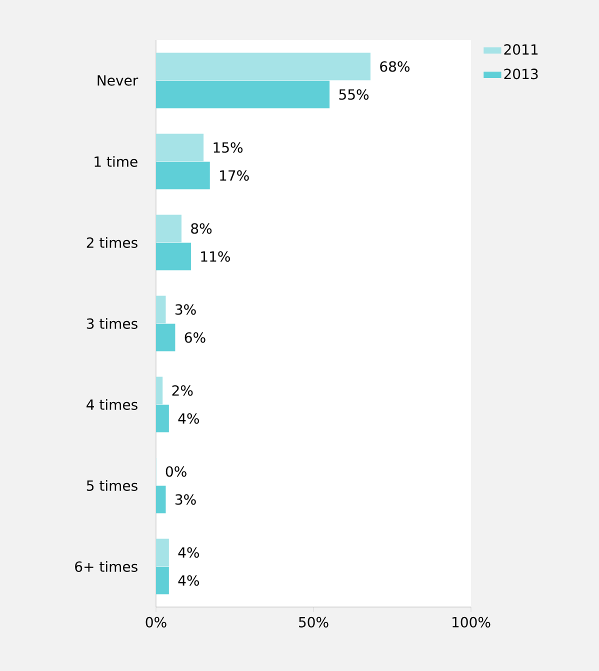 This screenshot has height=671, width=599. What do you see at coordinates (112, 485) in the screenshot?
I see `y-tick-label: 5 times` at bounding box center [112, 485].